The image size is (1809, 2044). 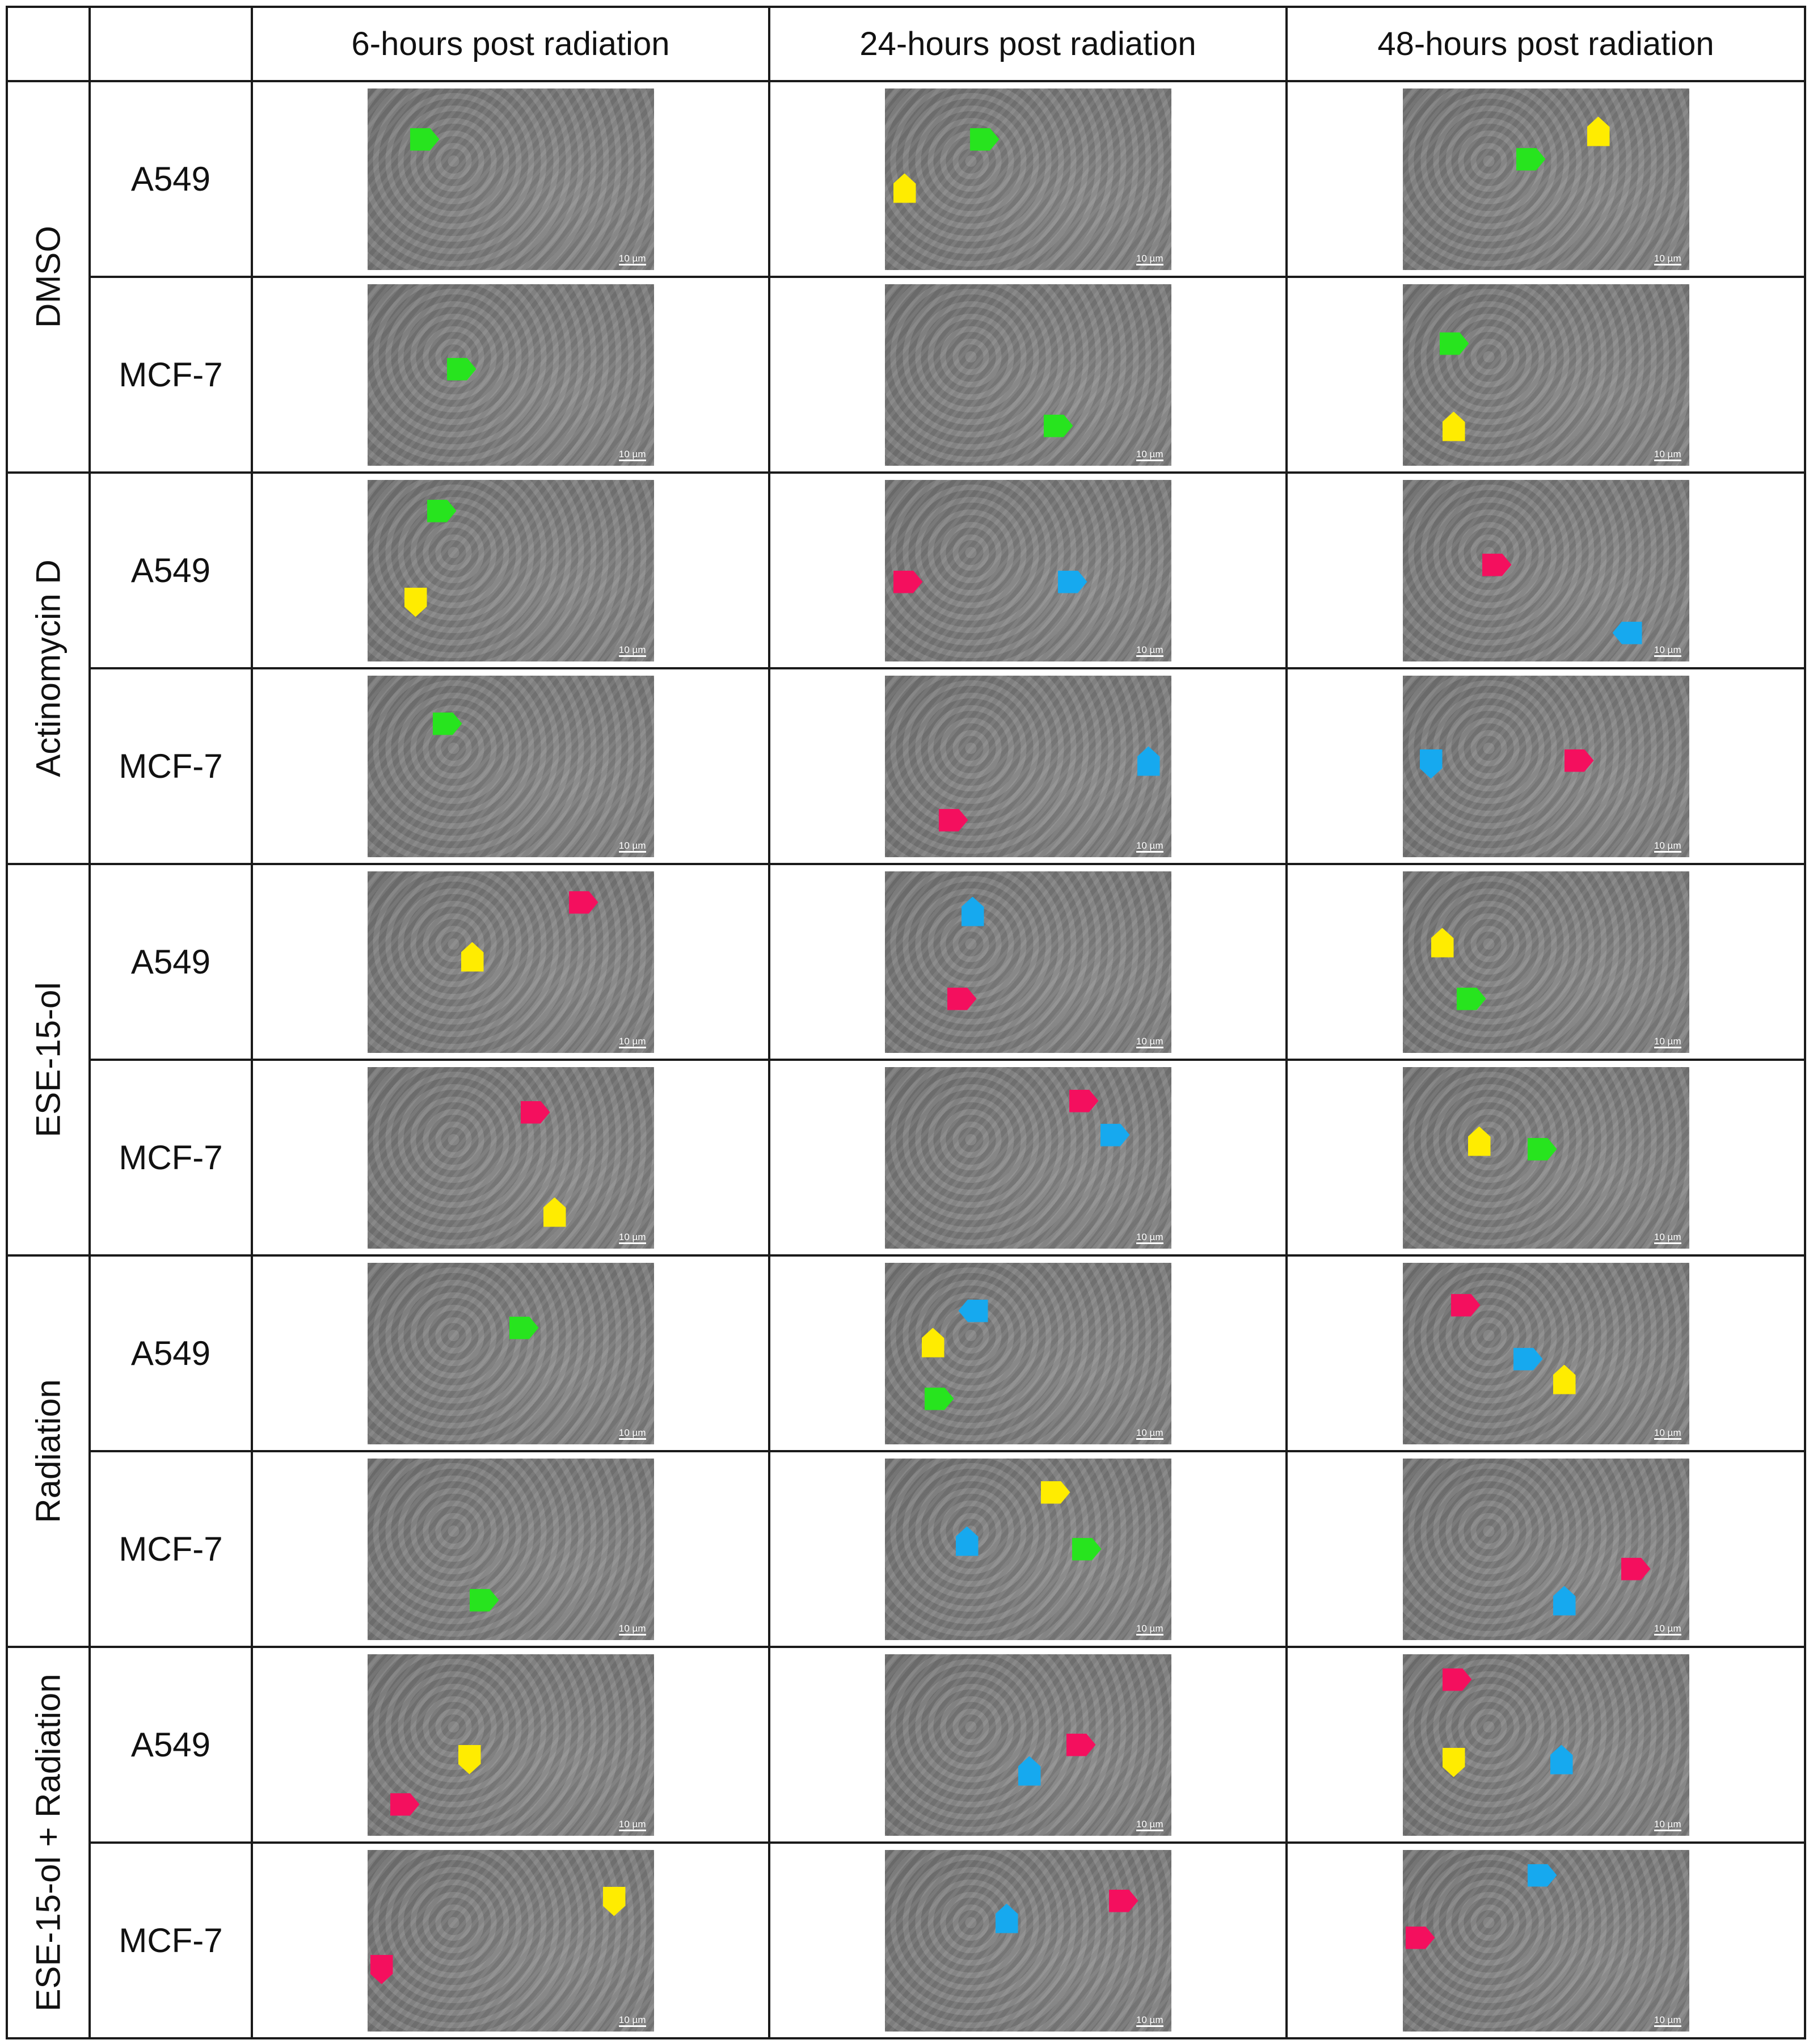 I want to click on group-radiation: Radiation, so click(x=48, y=1451).